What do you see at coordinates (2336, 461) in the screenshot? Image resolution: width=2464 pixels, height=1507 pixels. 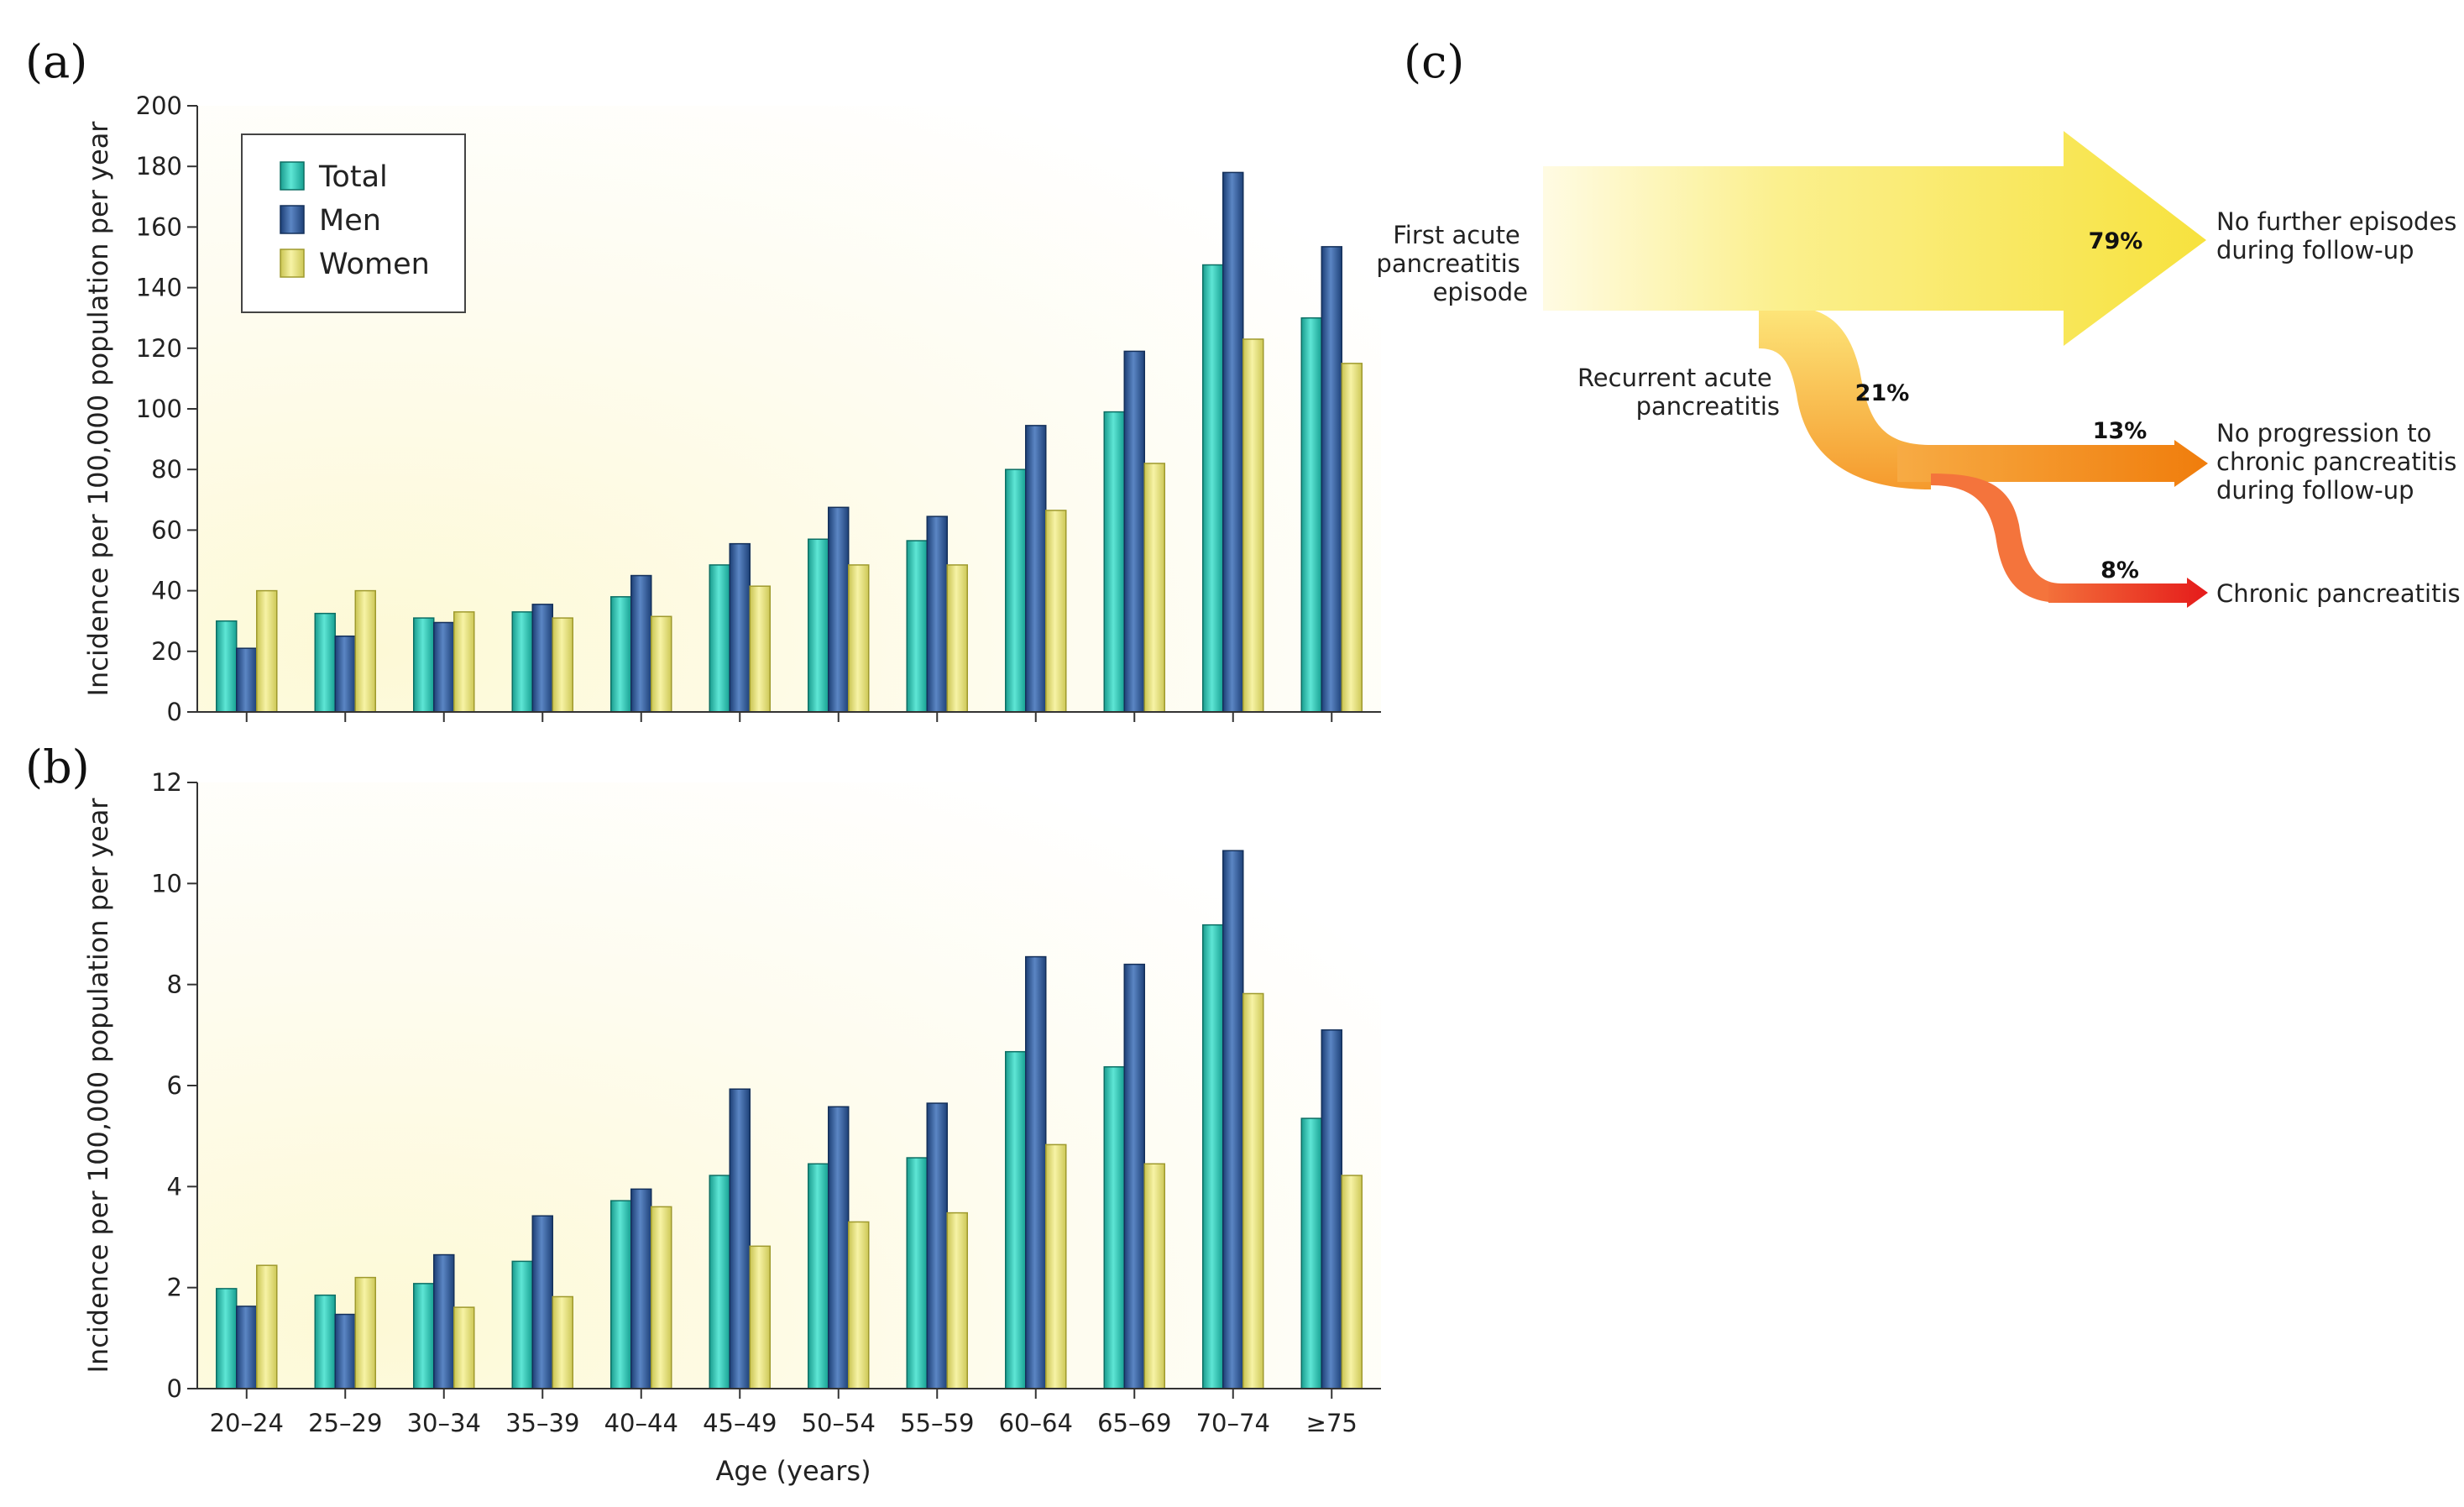 I see `flow-outcome-13-line-2: chronic pancreatitis` at bounding box center [2336, 461].